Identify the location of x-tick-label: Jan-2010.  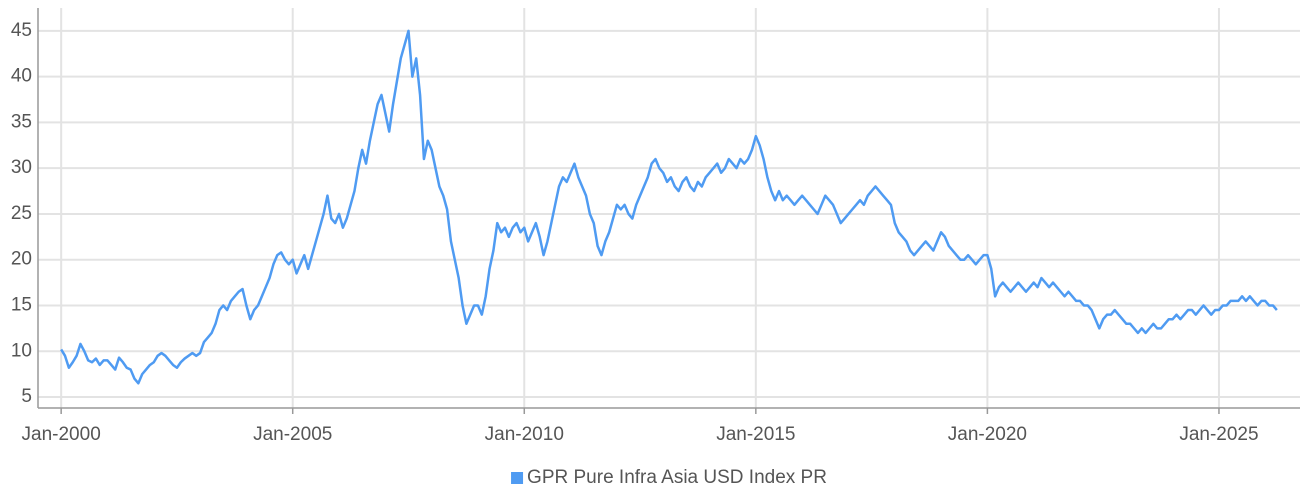
(524, 434).